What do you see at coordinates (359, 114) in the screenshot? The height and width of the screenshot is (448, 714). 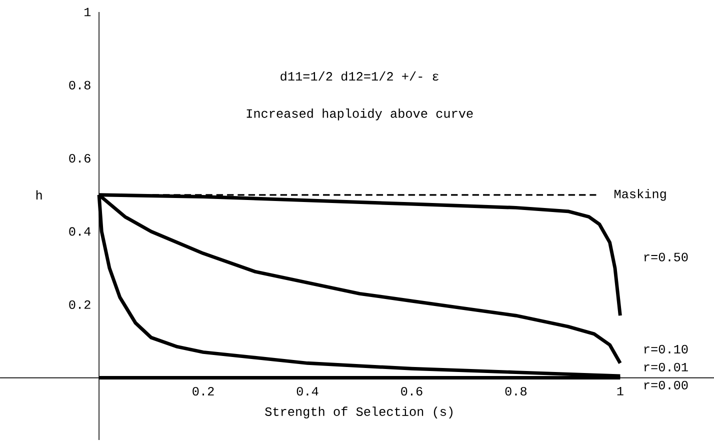 I see `annotation: Increased haploidy above curve` at bounding box center [359, 114].